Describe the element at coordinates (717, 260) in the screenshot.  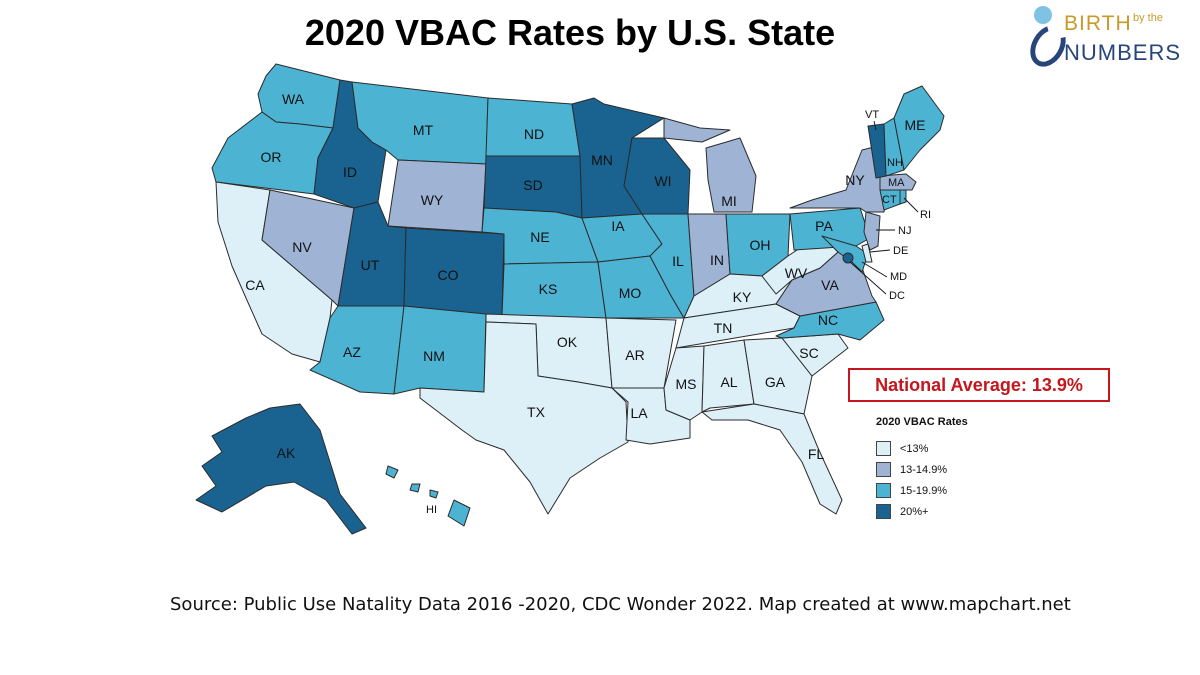
I see `state-label-in: IN` at that location.